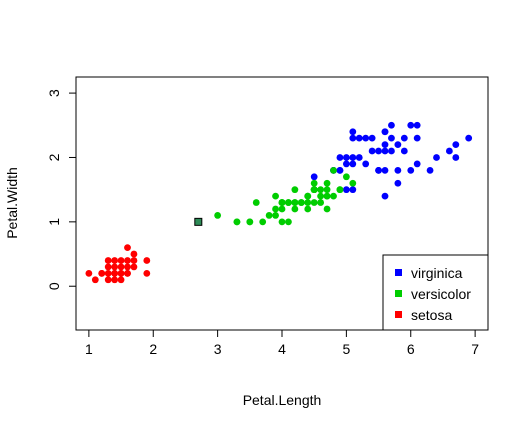 The width and height of the screenshot is (525, 425). I want to click on y-axis-label: Petal.Width, so click(12, 203).